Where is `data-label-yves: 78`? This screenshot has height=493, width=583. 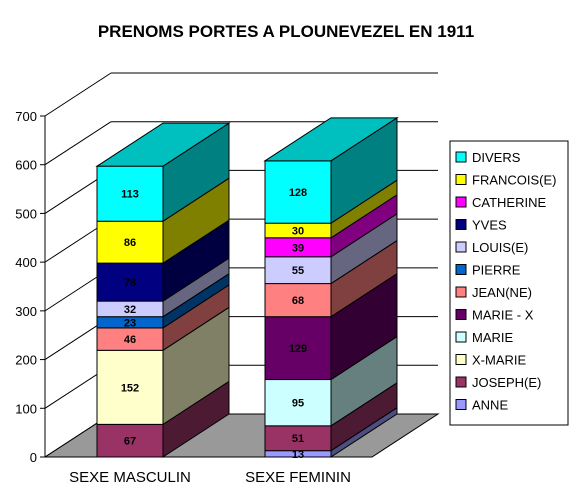 data-label-yves: 78 is located at coordinates (130, 283).